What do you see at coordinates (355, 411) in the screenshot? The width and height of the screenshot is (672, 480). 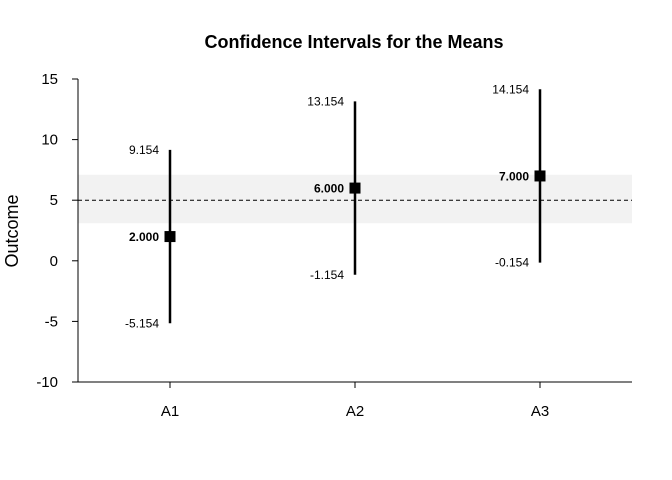 I see `x-tick-label: A2` at bounding box center [355, 411].